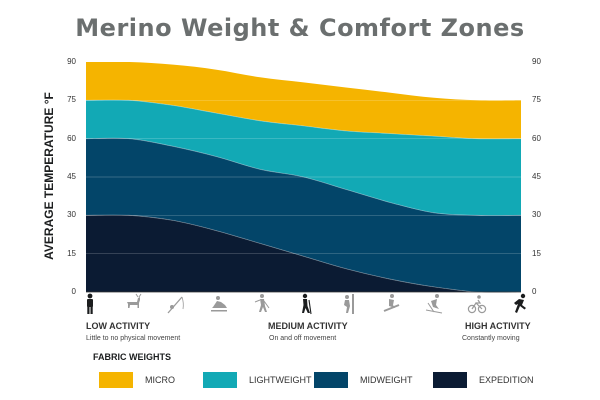 This screenshot has height=400, width=600. What do you see at coordinates (536, 253) in the screenshot?
I see `y-tick-right: 15` at bounding box center [536, 253].